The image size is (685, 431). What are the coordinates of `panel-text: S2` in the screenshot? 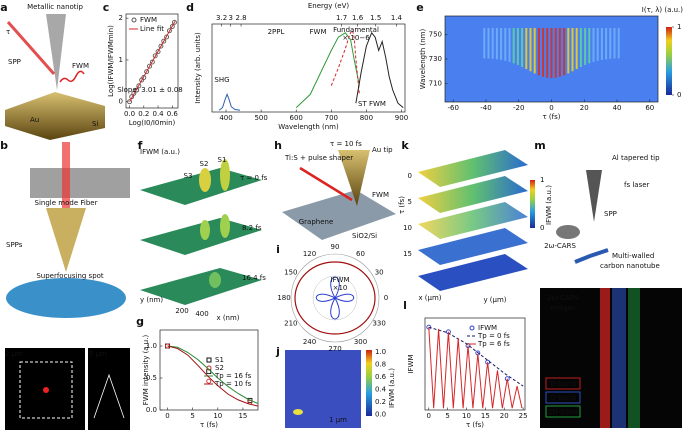 It's located at (204, 164).